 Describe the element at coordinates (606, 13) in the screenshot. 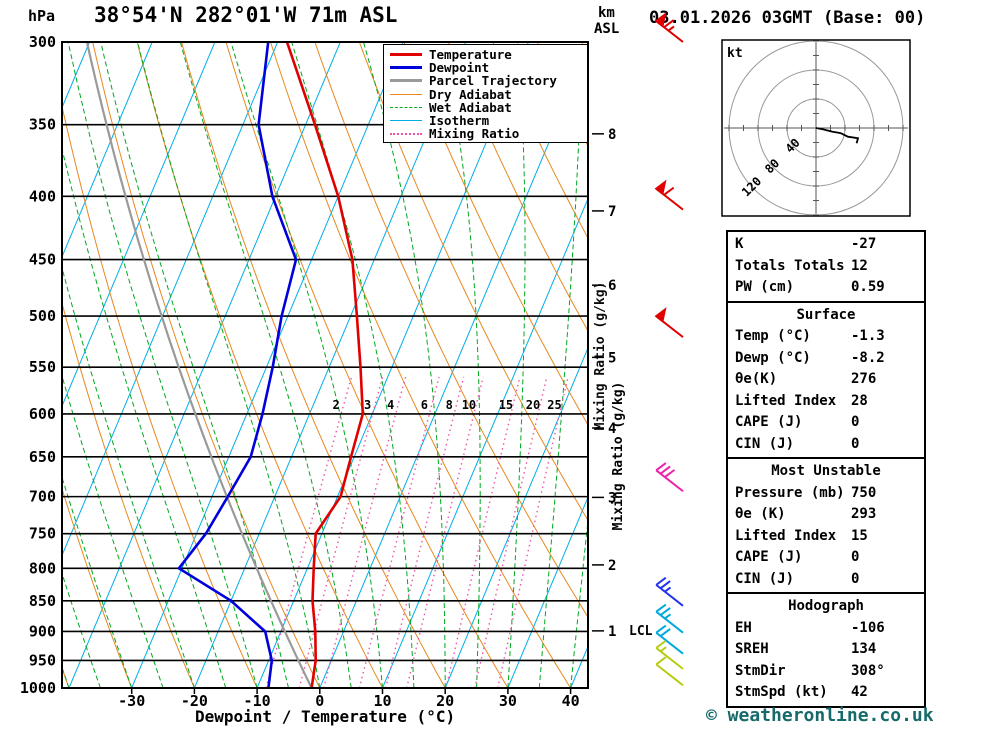

I see `km-unit-label: km` at that location.